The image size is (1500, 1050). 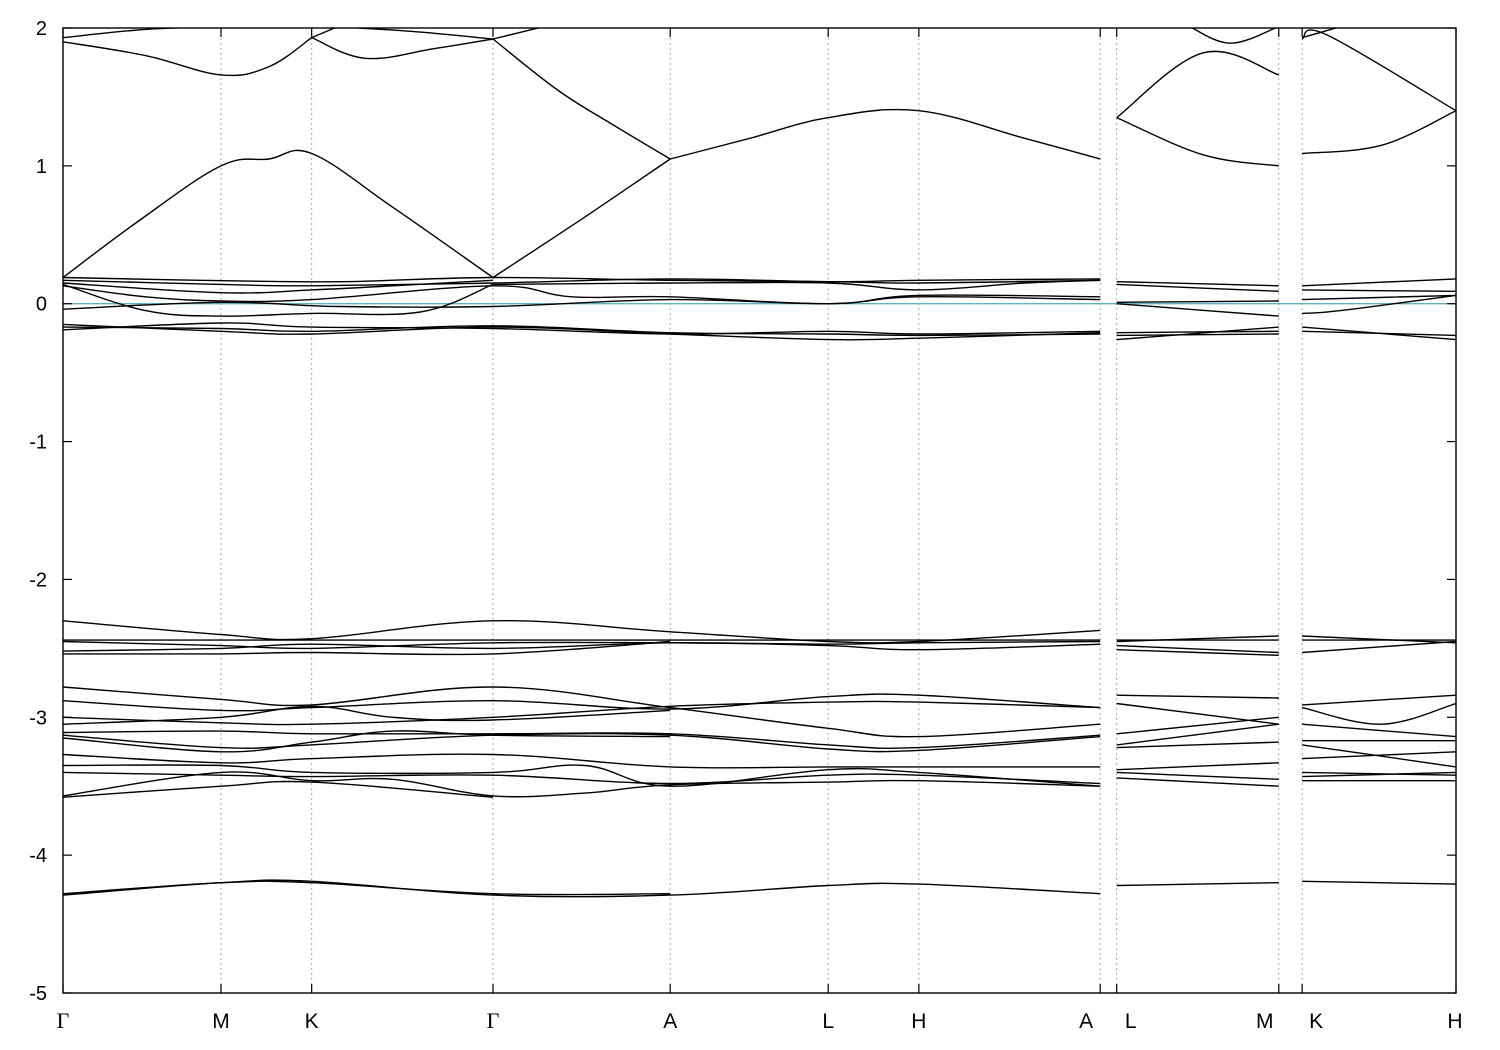 I want to click on y-tick-label: -4, so click(x=38, y=856).